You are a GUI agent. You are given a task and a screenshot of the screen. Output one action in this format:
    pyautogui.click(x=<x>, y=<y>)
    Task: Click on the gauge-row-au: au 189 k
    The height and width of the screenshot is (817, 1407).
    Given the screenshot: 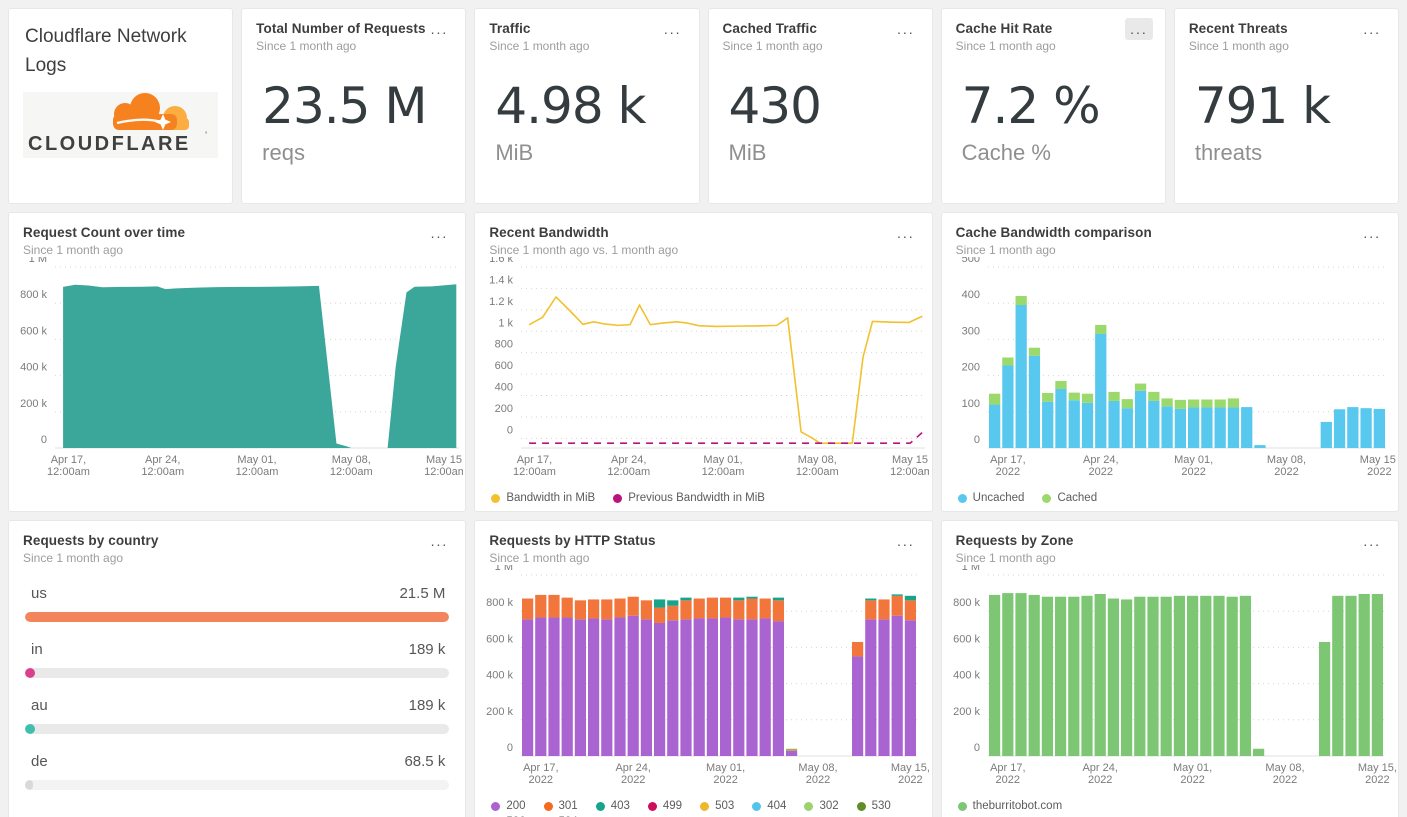 What is the action you would take?
    pyautogui.click(x=237, y=715)
    